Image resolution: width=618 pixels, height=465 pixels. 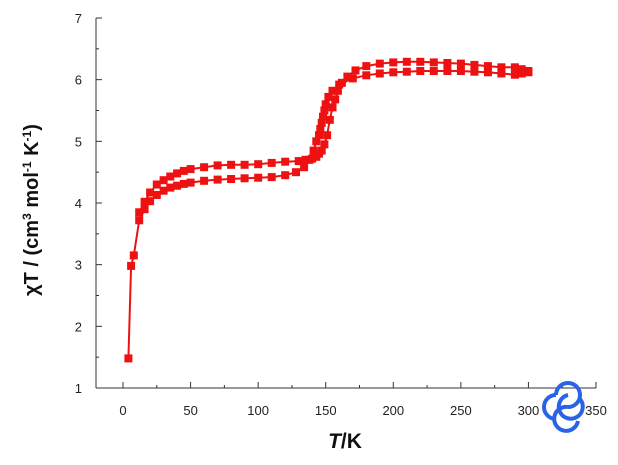 What do you see at coordinates (78, 18) in the screenshot?
I see `y-tick-label: 7` at bounding box center [78, 18].